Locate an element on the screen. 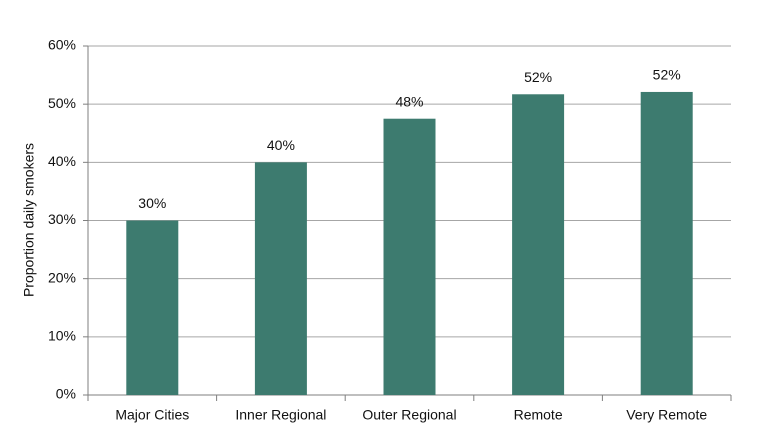  x-tick-label: Inner Regional is located at coordinates (280, 415).